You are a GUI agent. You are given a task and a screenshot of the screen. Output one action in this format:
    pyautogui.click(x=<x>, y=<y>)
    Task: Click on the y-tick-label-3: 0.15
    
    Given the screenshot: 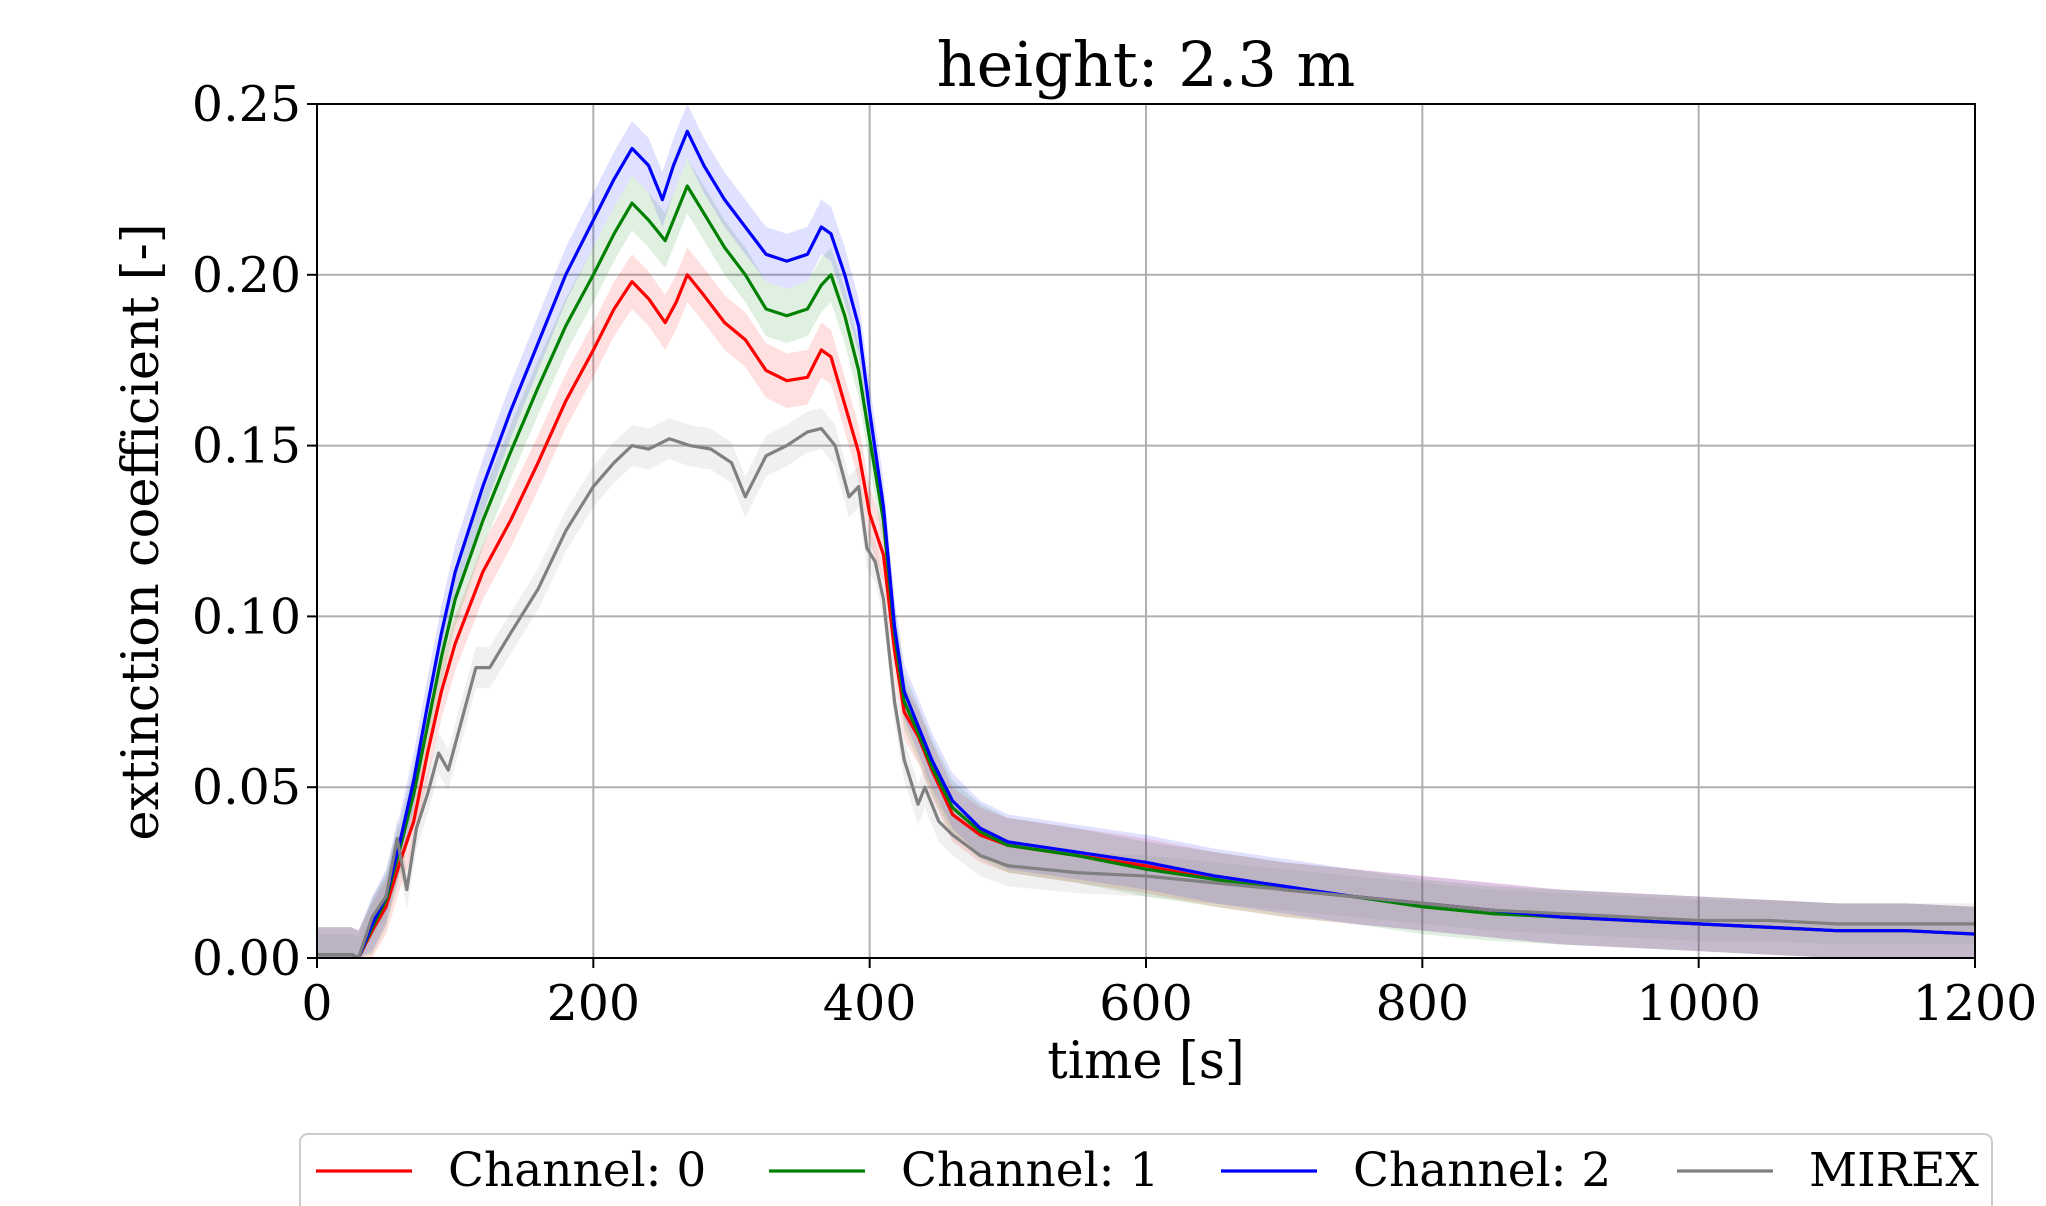 What is the action you would take?
    pyautogui.click(x=246, y=446)
    